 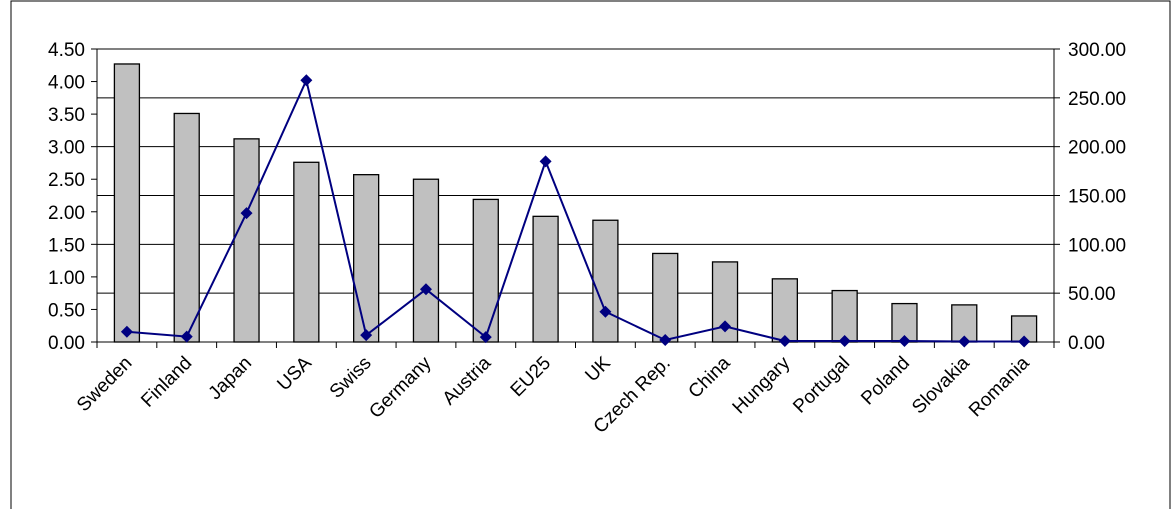 I want to click on marker-hungary, so click(x=784, y=341).